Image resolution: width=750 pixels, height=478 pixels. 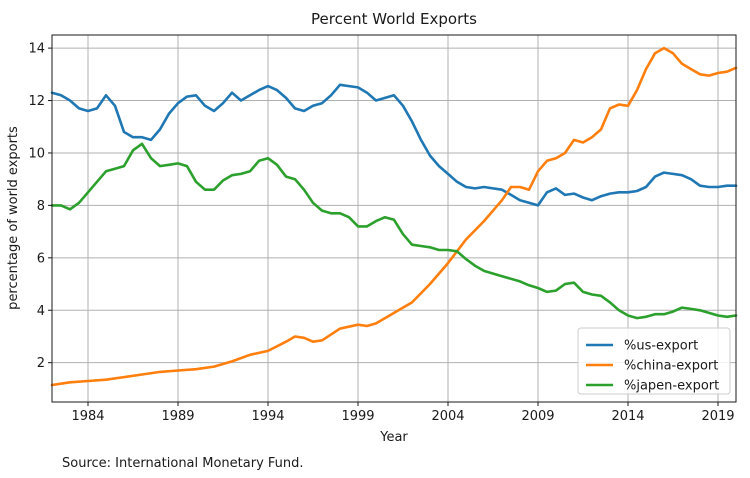 I want to click on x-tick-label: 1984, so click(x=87, y=416).